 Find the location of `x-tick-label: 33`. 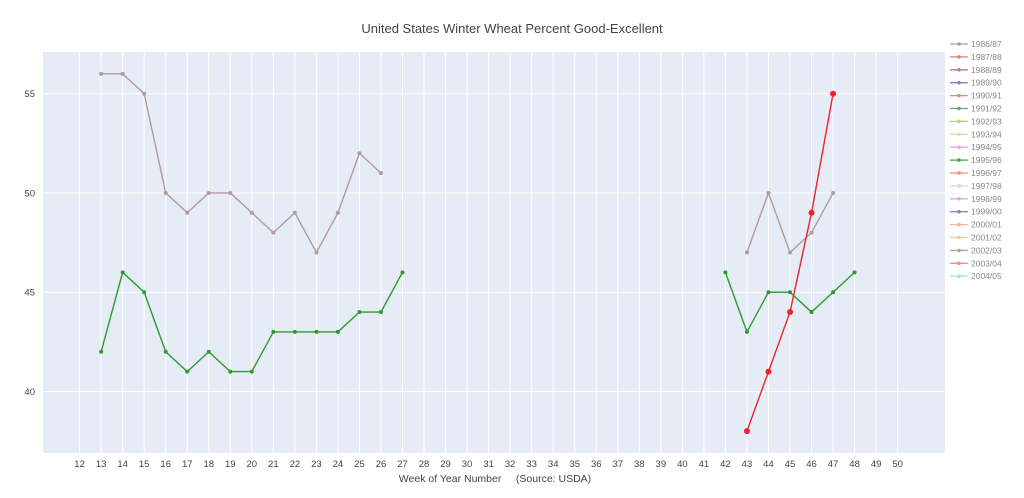

x-tick-label: 33 is located at coordinates (531, 464).